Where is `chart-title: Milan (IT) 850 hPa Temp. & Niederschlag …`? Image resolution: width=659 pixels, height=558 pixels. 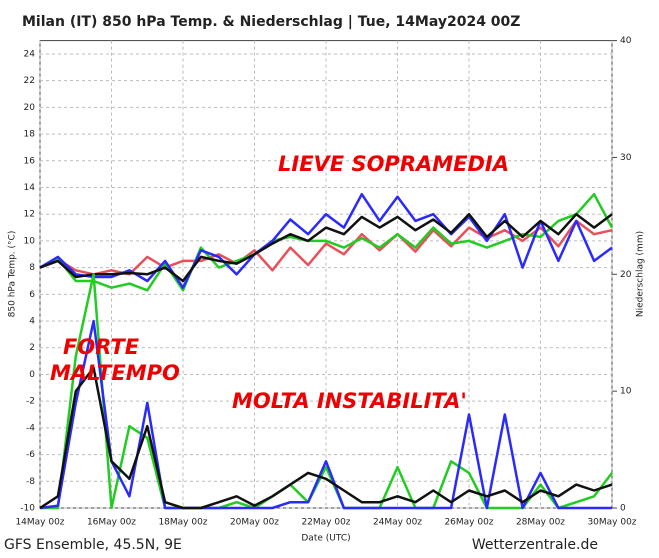
chart-title: Milan (IT) 850 hPa Temp. & Niederschlag … is located at coordinates (271, 22).